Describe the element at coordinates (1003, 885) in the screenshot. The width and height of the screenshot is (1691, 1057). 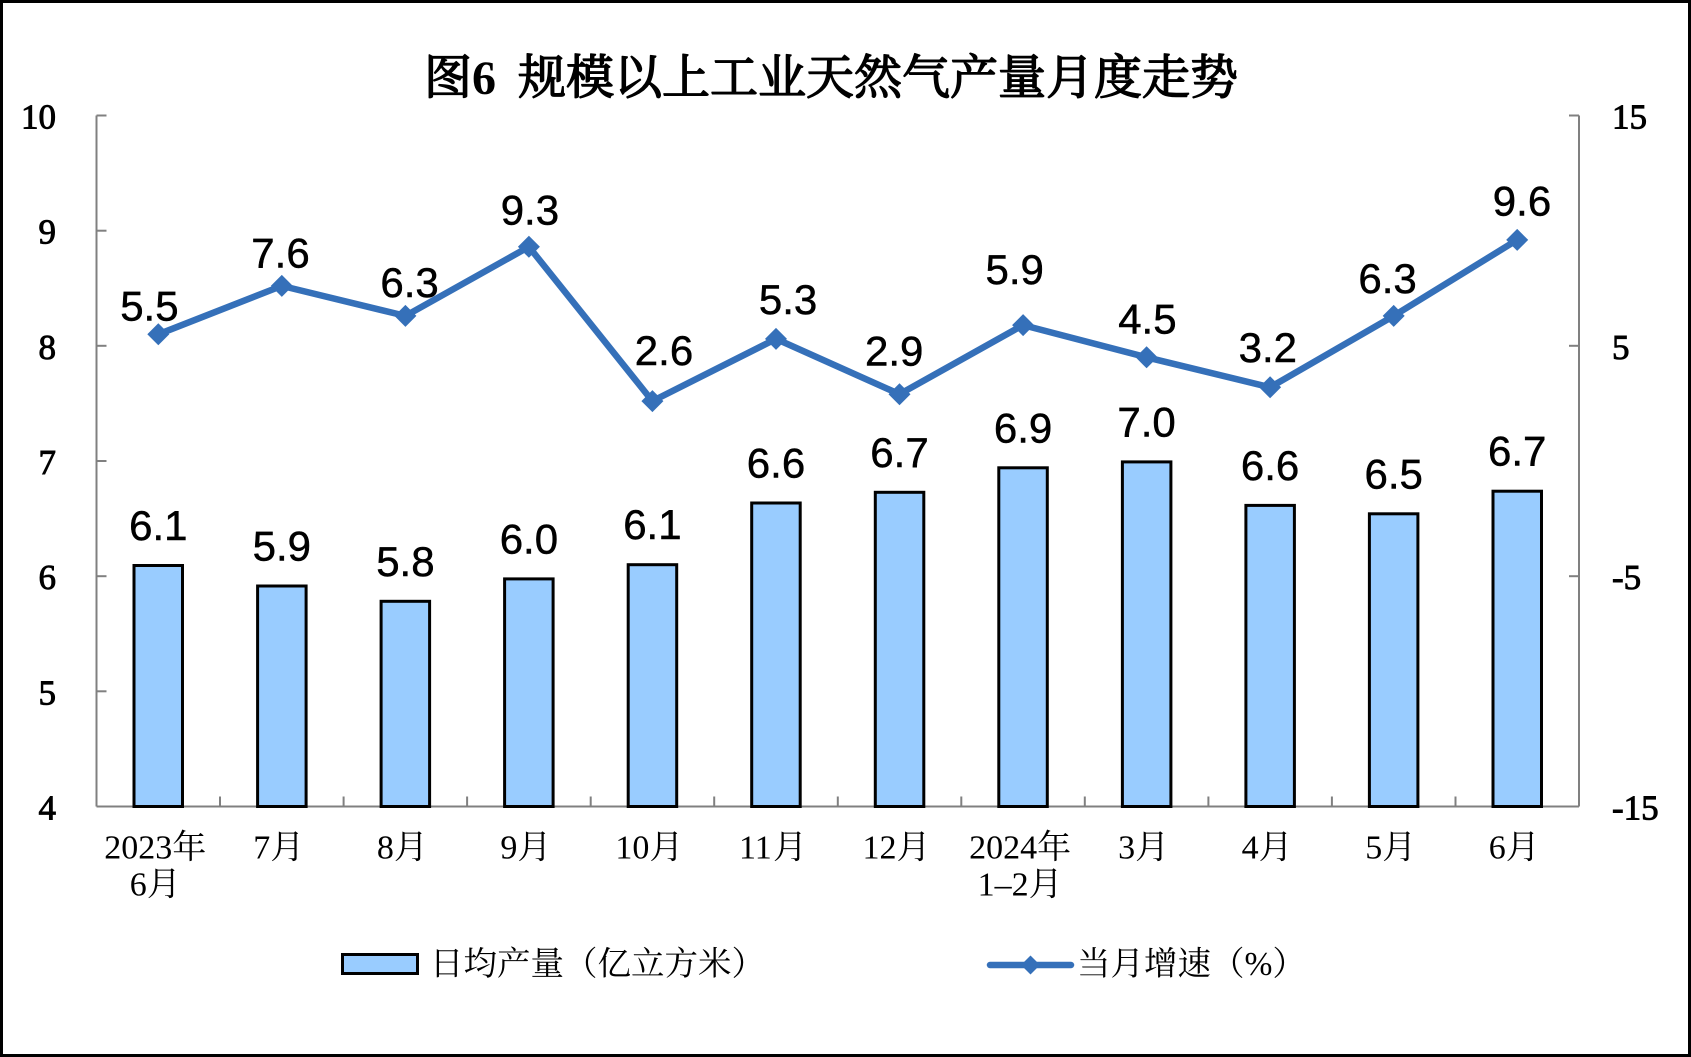
I see `svg-text: 1–2` at that location.